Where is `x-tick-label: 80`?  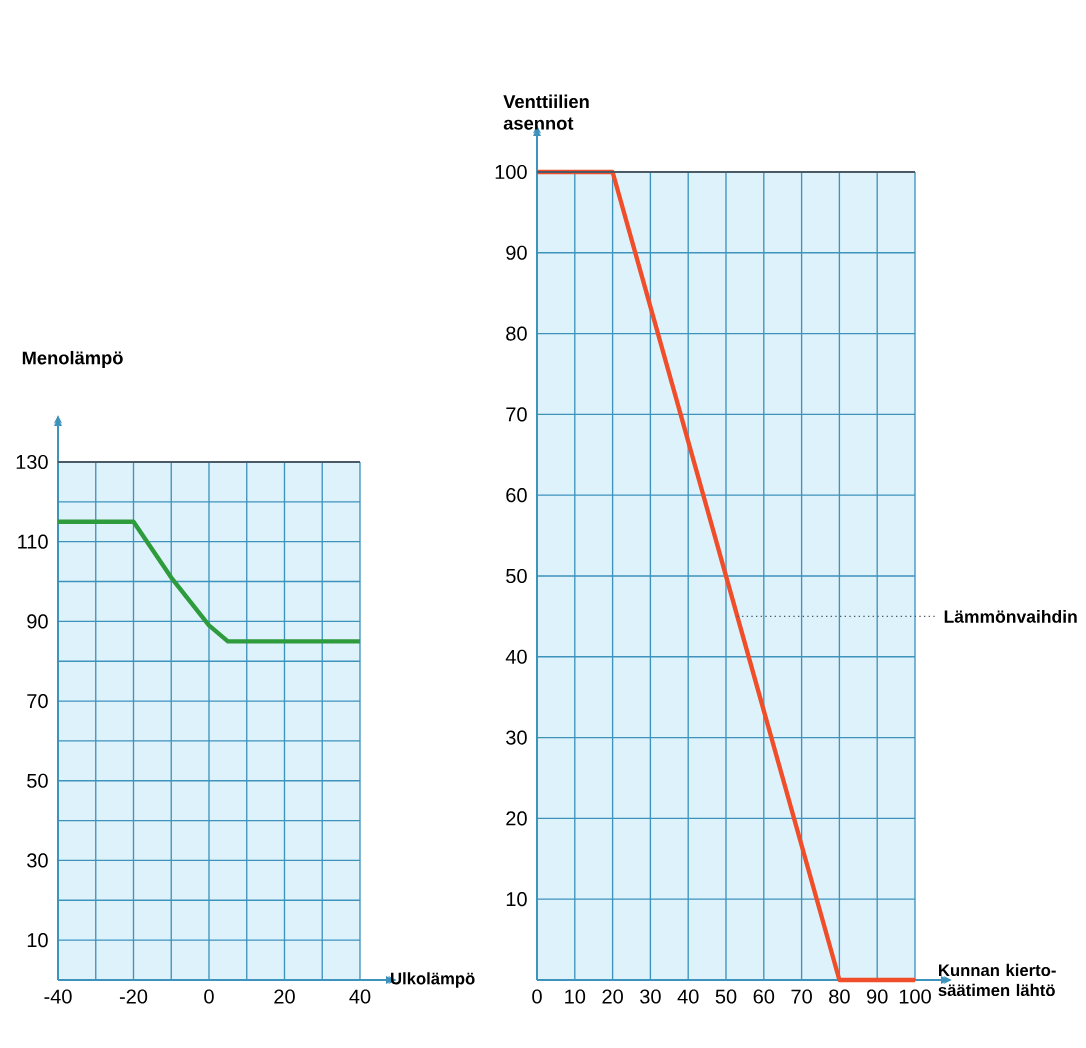
x-tick-label: 80 is located at coordinates (839, 996).